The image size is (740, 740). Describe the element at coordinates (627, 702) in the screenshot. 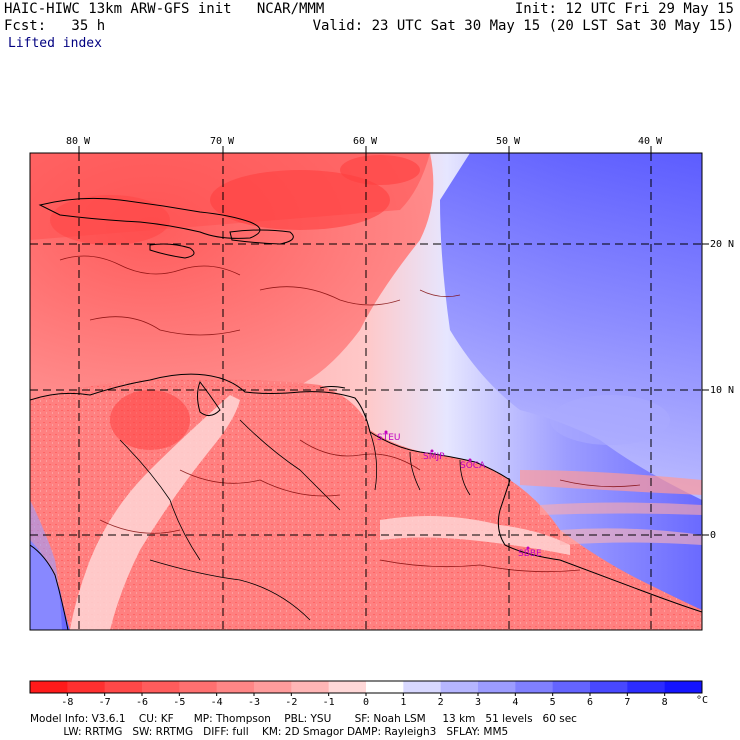

I see `colorbar-label: 7` at that location.